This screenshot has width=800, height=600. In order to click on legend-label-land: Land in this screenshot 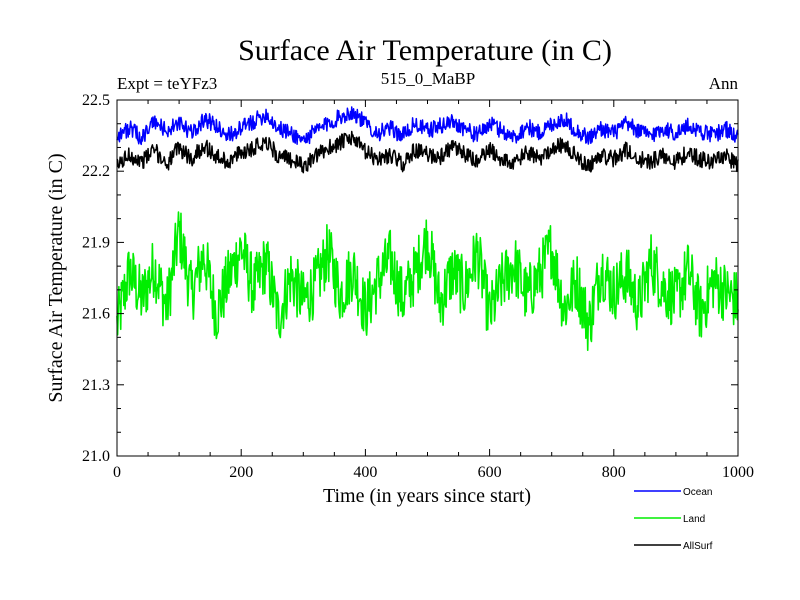, I will do `click(694, 519)`.